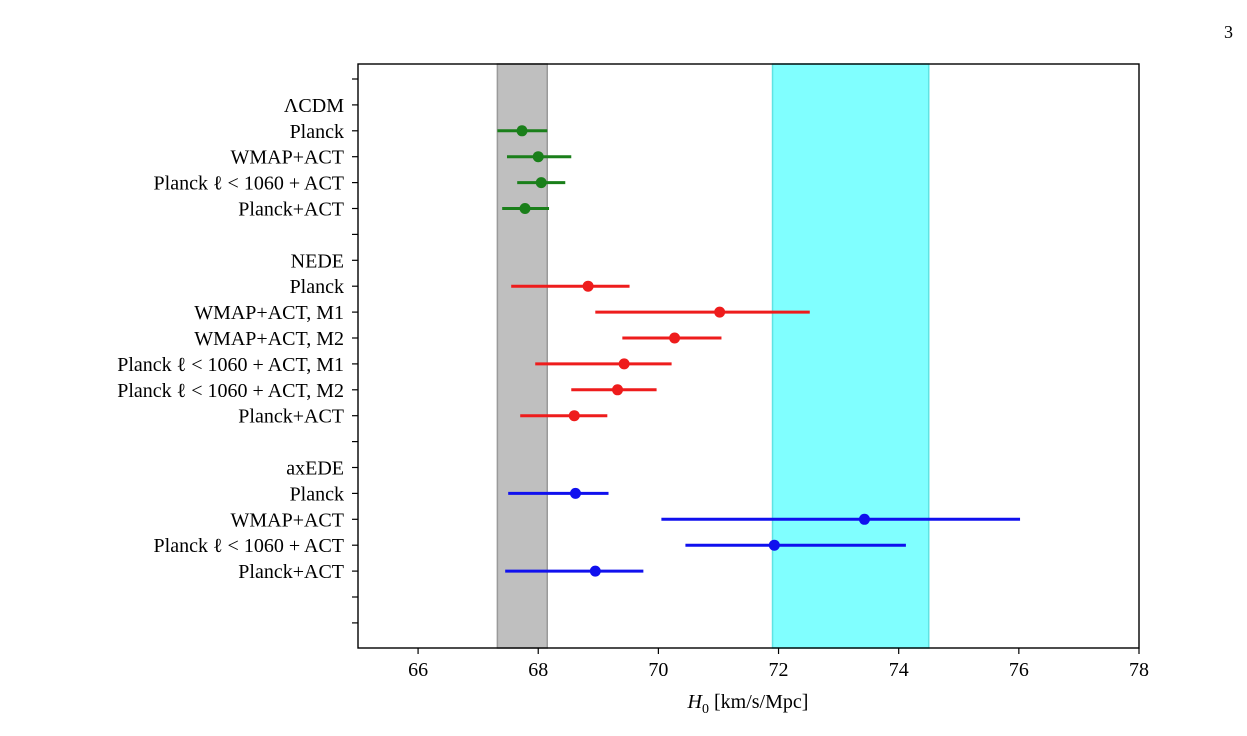  Describe the element at coordinates (850, 356) in the screenshot. I see `shoes-local-band` at that location.